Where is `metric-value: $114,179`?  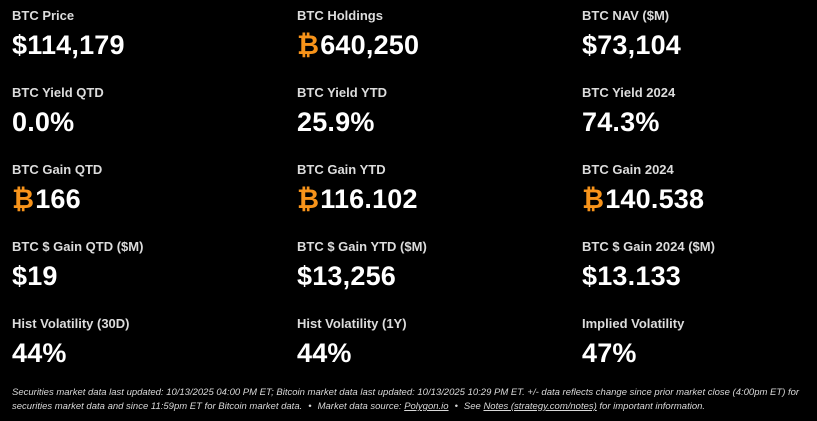
metric-value: $114,179 is located at coordinates (68, 45).